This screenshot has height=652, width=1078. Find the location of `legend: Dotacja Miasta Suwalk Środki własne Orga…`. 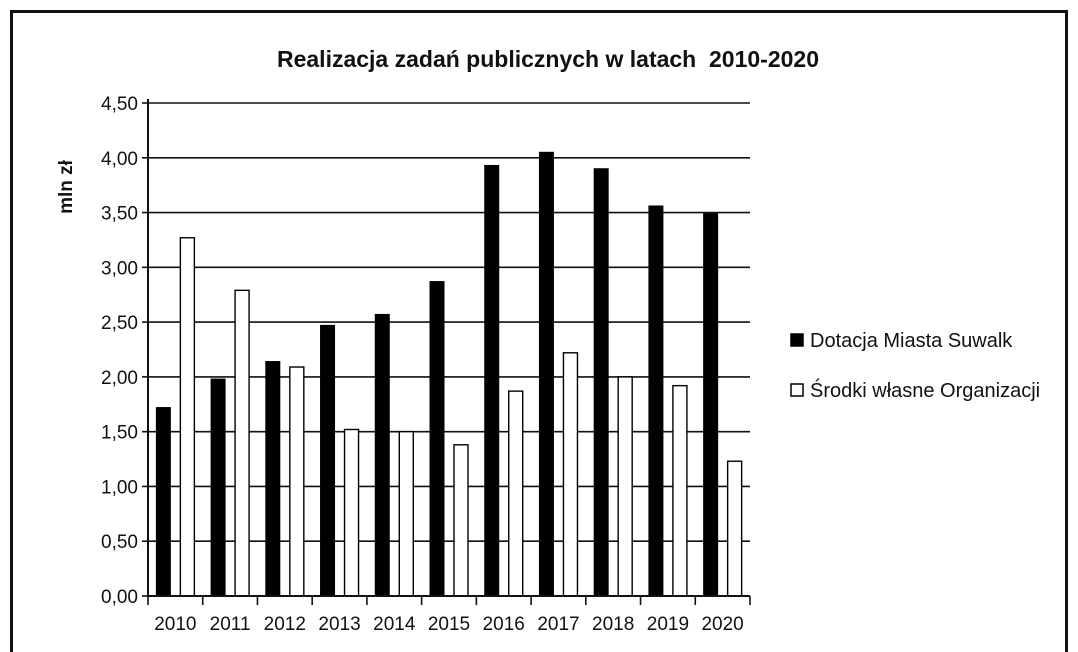

legend: Dotacja Miasta Suwalk Środki własne Orga… is located at coordinates (915, 366).